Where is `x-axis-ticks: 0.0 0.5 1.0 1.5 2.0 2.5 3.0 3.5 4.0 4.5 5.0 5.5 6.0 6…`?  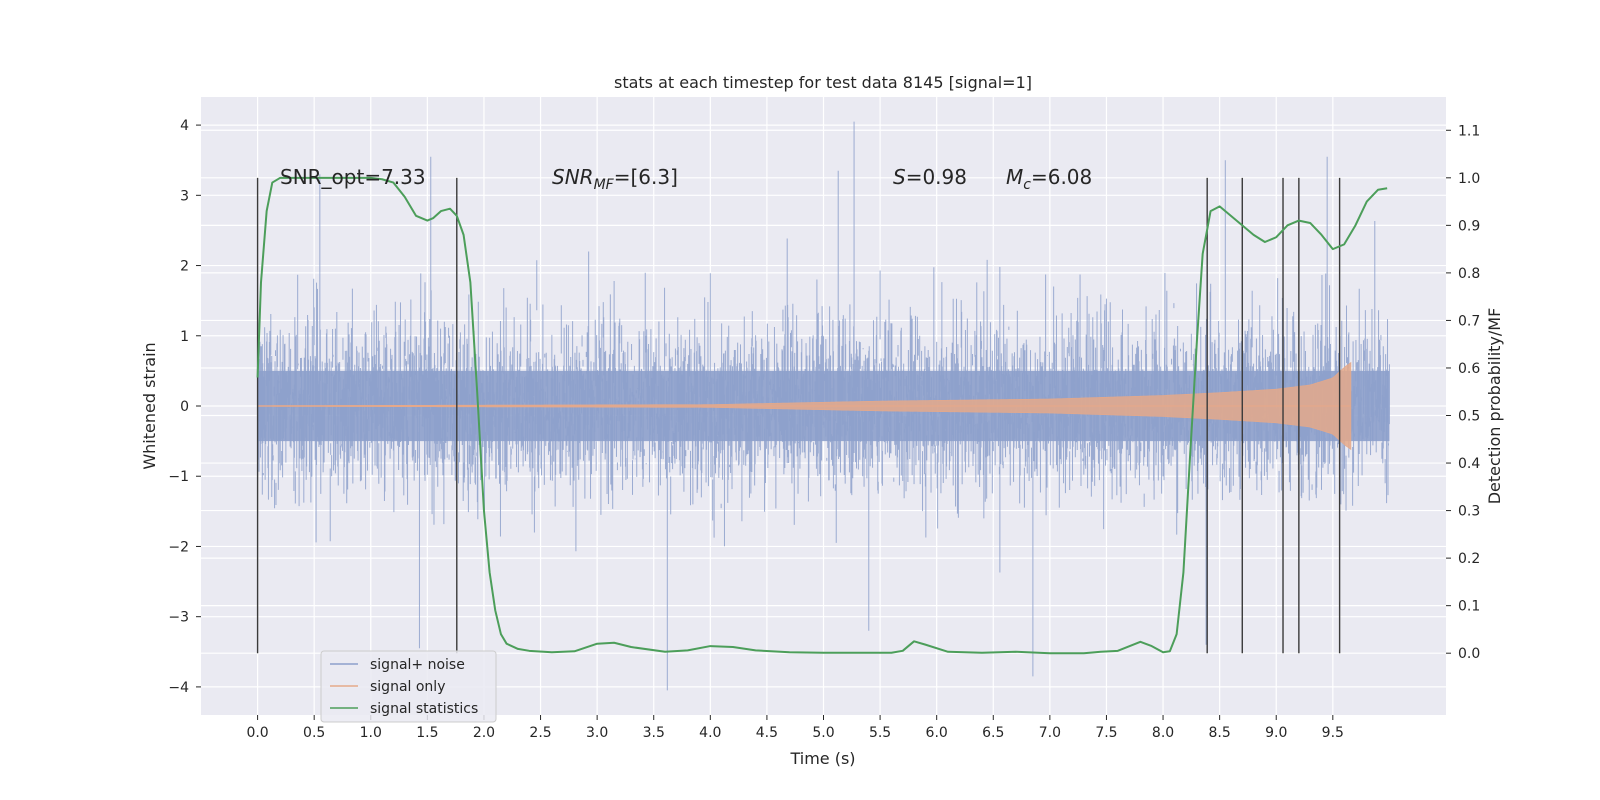
x-axis-ticks: 0.0 0.5 1.0 1.5 2.0 2.5 3.0 3.5 4.0 4.5 5.0 5.5 6.0 6… is located at coordinates (795, 728).